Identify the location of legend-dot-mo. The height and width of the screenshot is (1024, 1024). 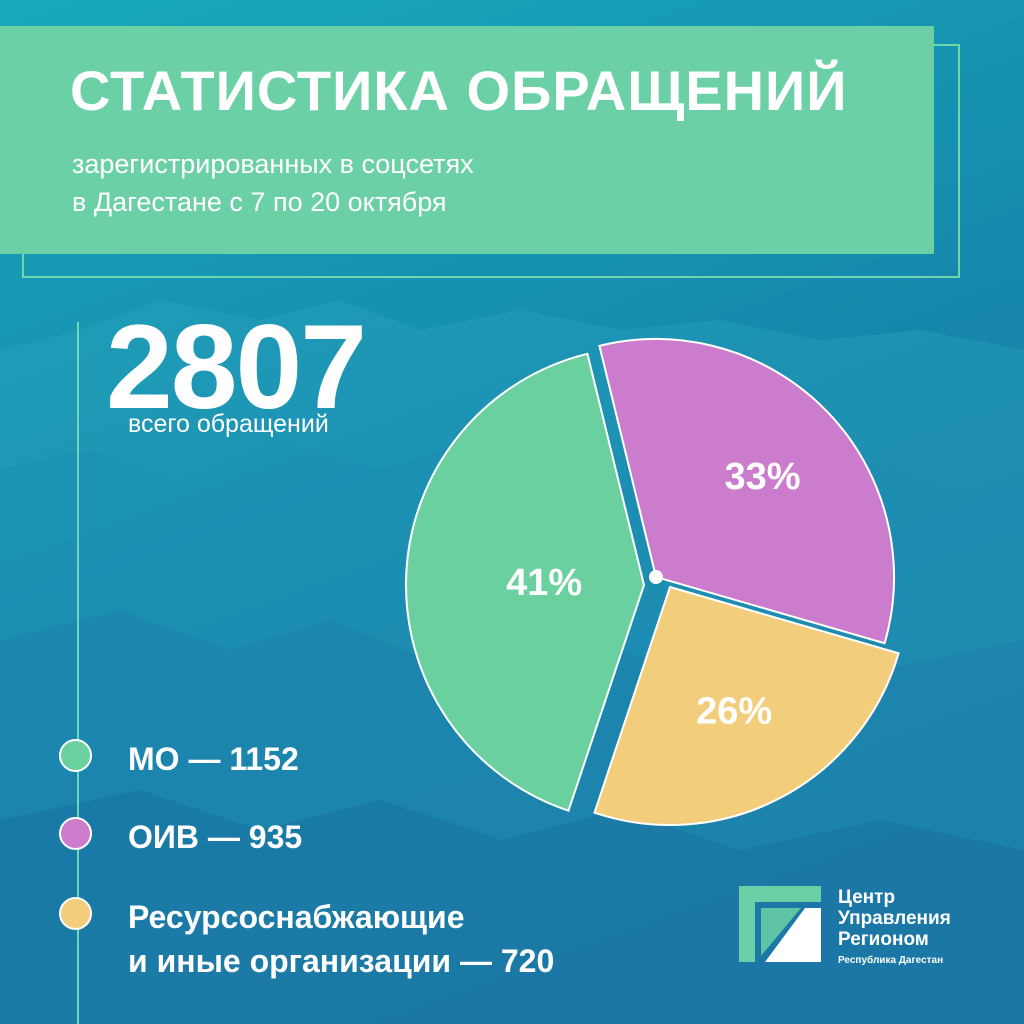
(75, 755).